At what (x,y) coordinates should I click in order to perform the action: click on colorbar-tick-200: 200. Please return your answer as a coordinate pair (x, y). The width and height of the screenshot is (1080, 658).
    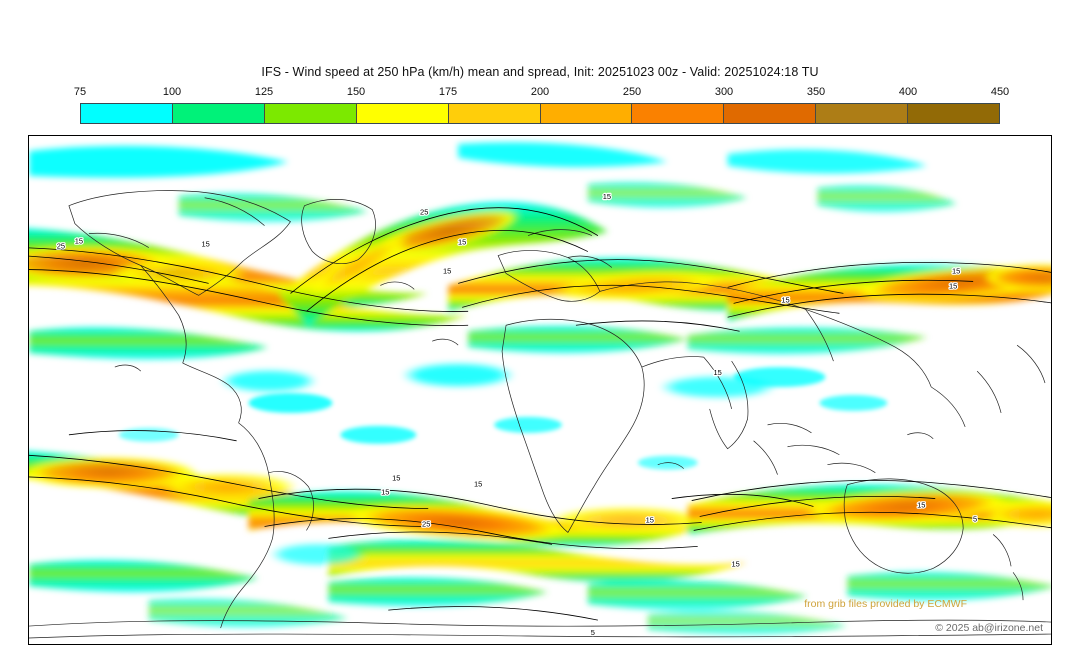
    Looking at the image, I should click on (540, 92).